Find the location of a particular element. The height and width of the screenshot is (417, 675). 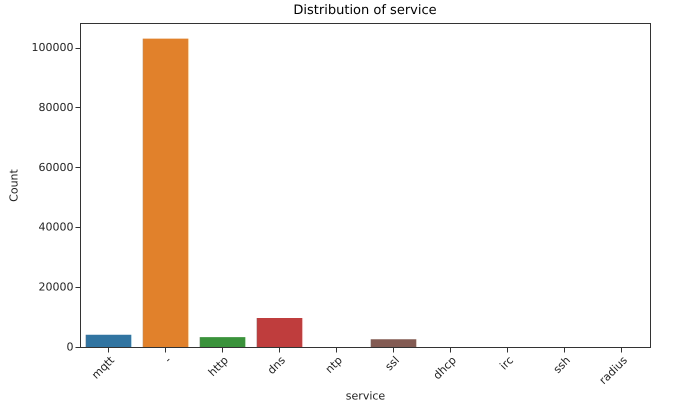

x-tick-label: ntp is located at coordinates (333, 365).